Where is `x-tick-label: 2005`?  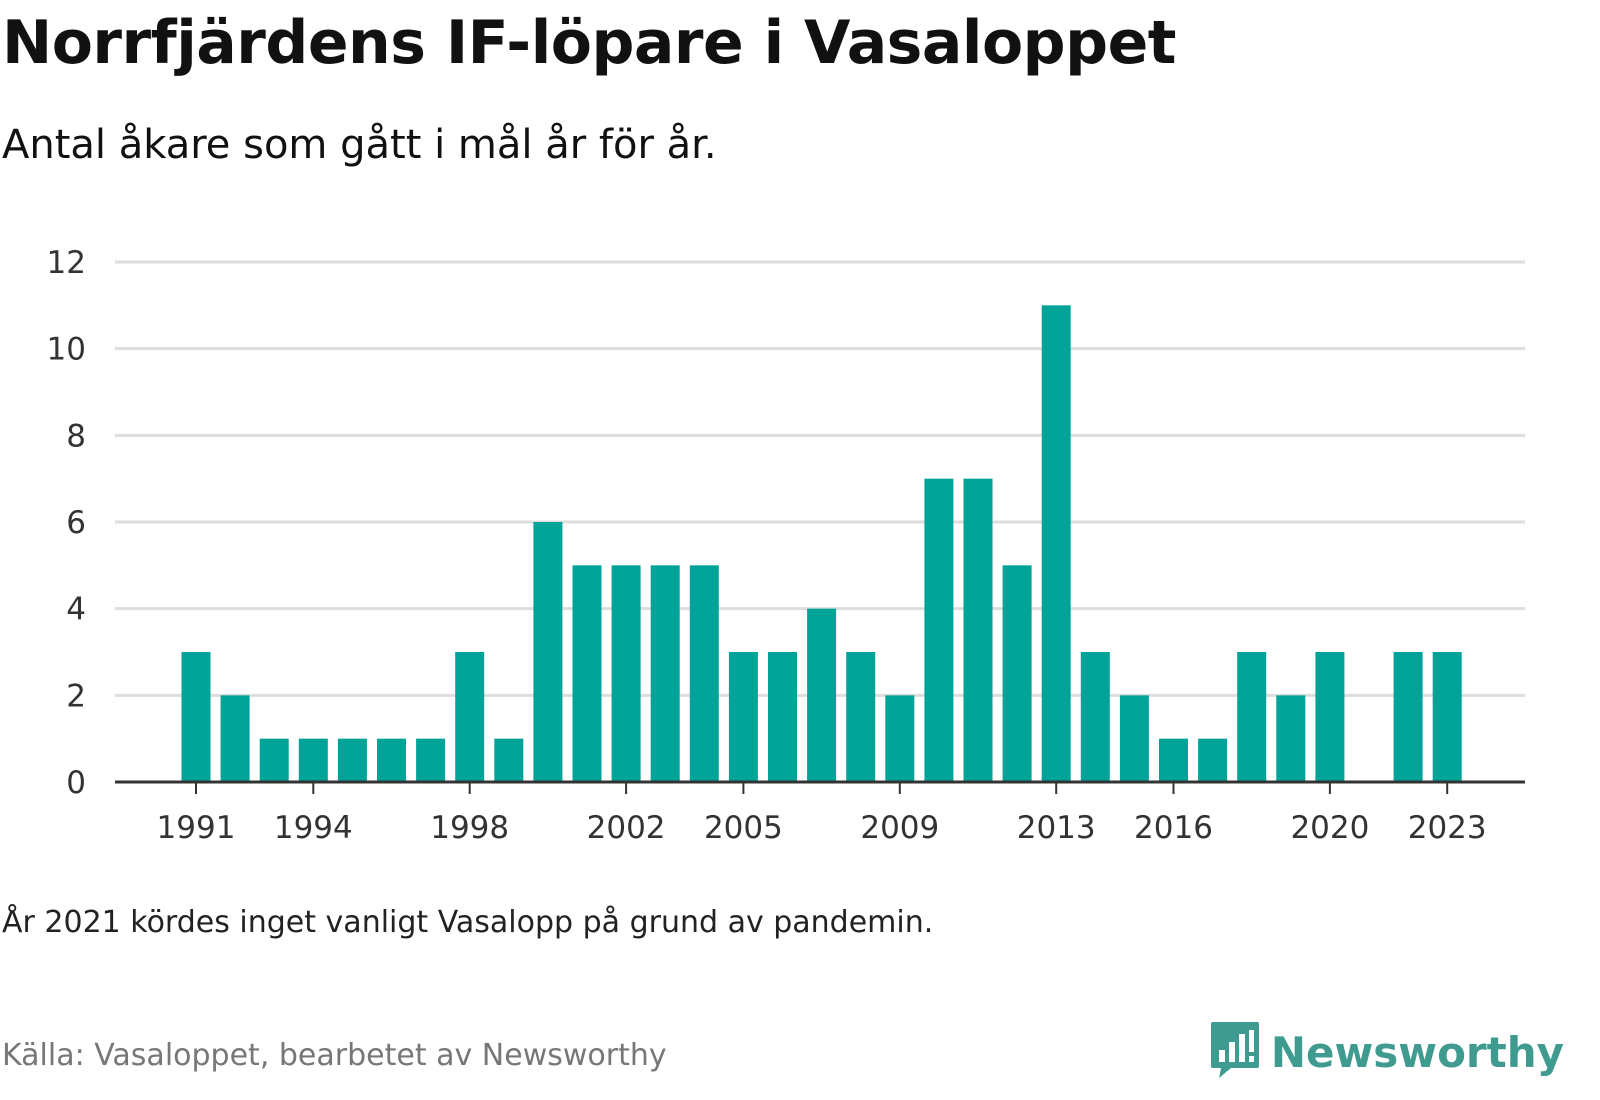 x-tick-label: 2005 is located at coordinates (743, 828).